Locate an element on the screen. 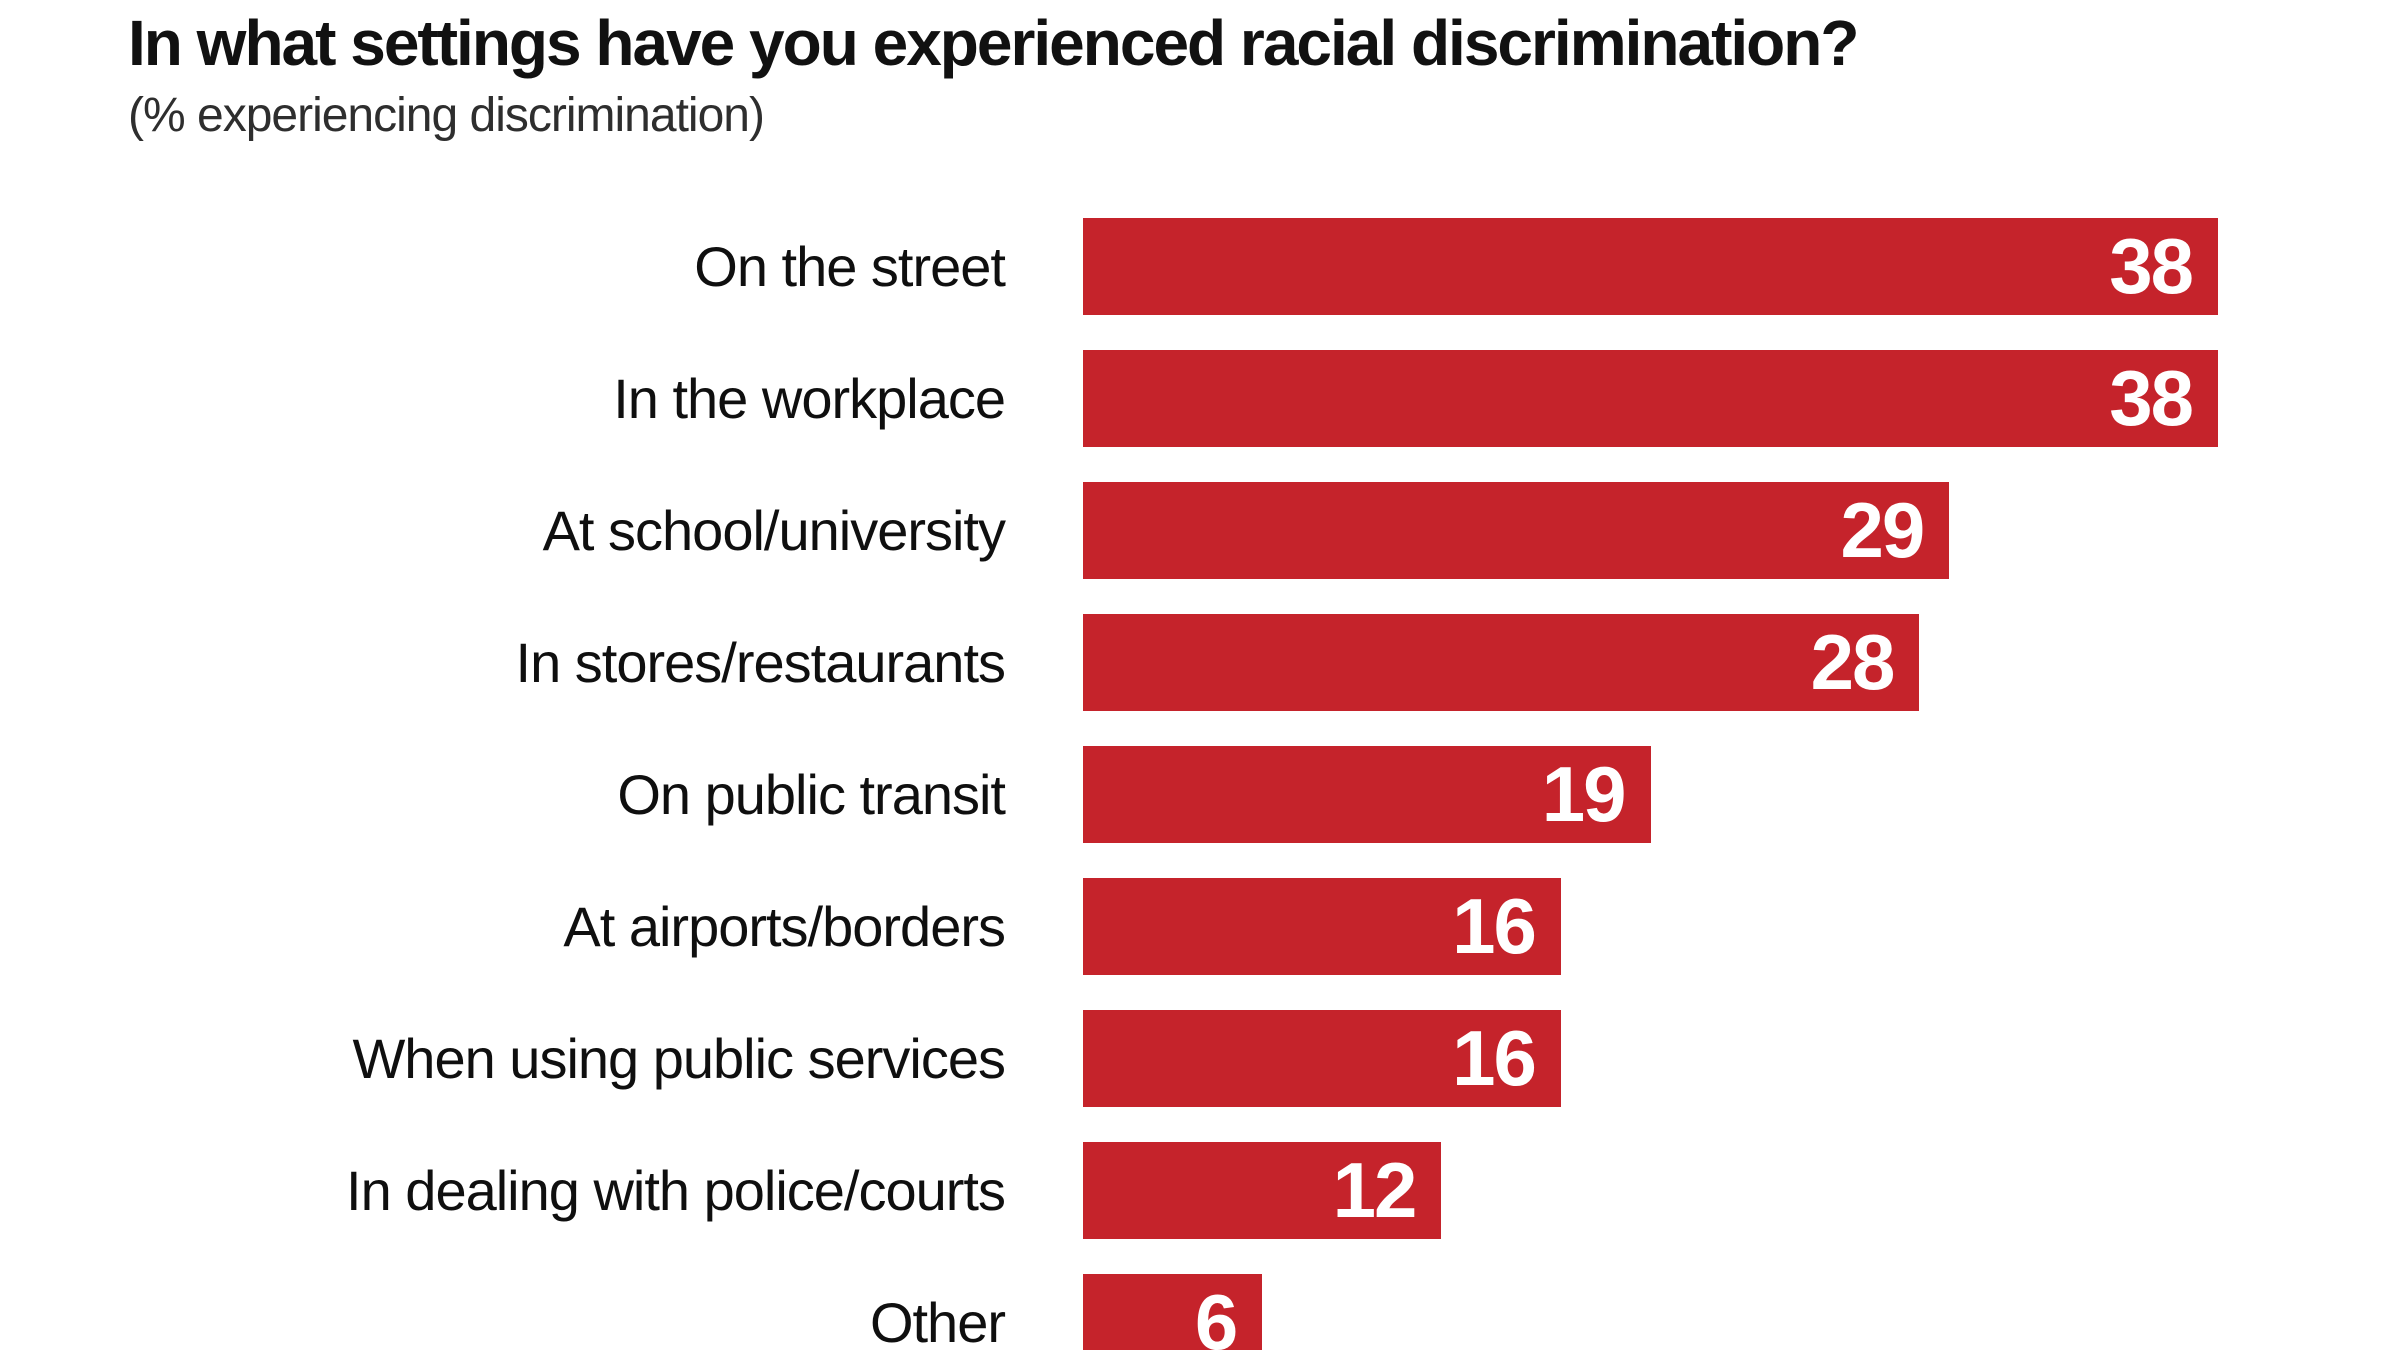 Image resolution: width=2400 pixels, height=1350 pixels. chart-row: Other 6 is located at coordinates (1200, 1303).